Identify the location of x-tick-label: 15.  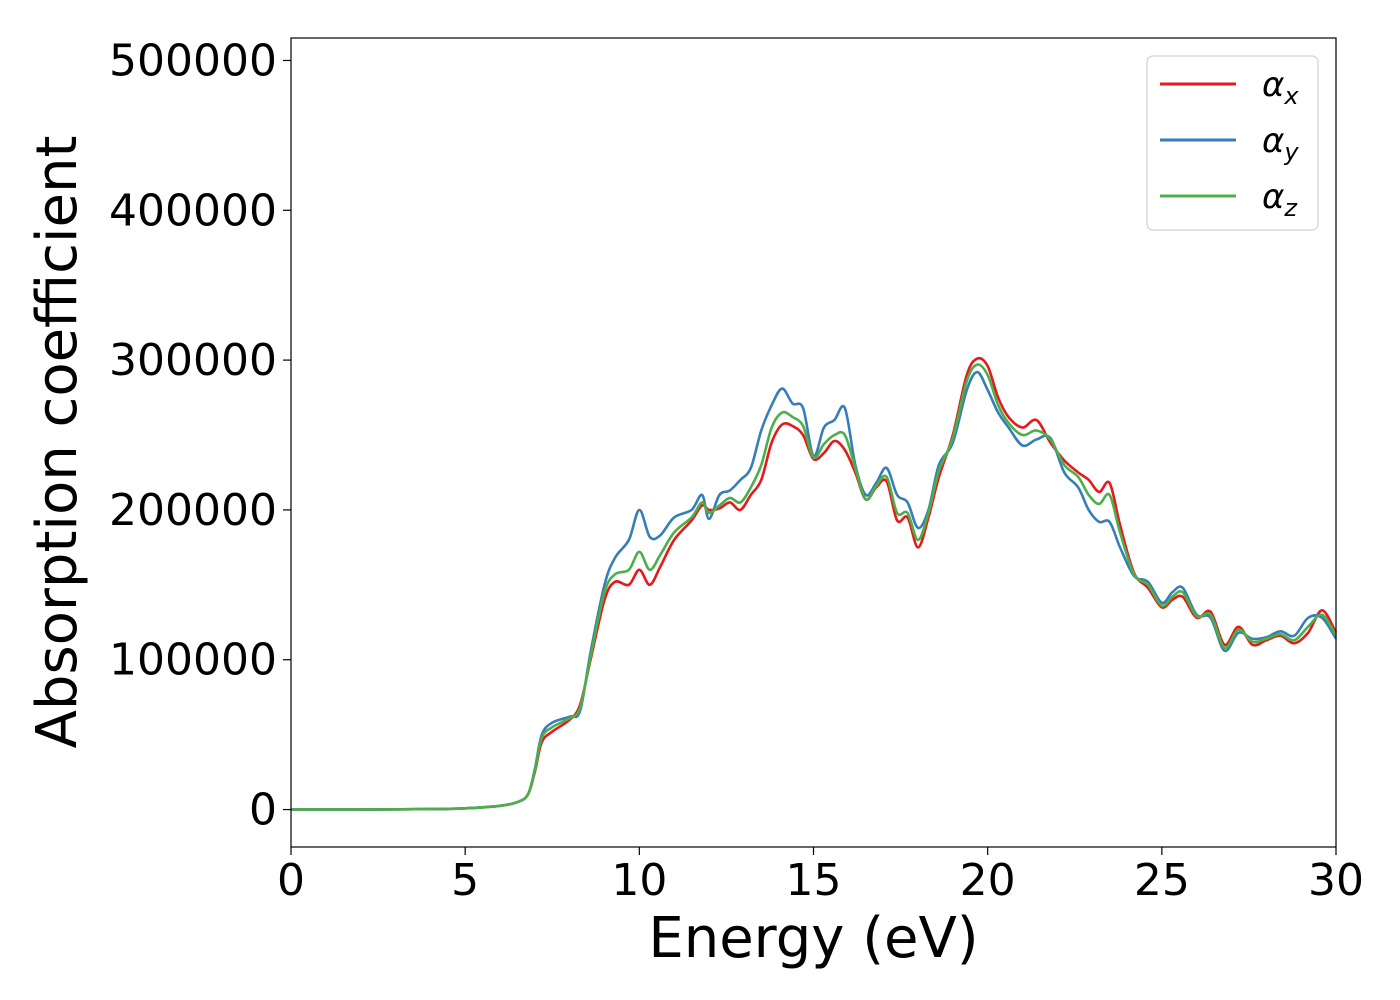
(814, 880).